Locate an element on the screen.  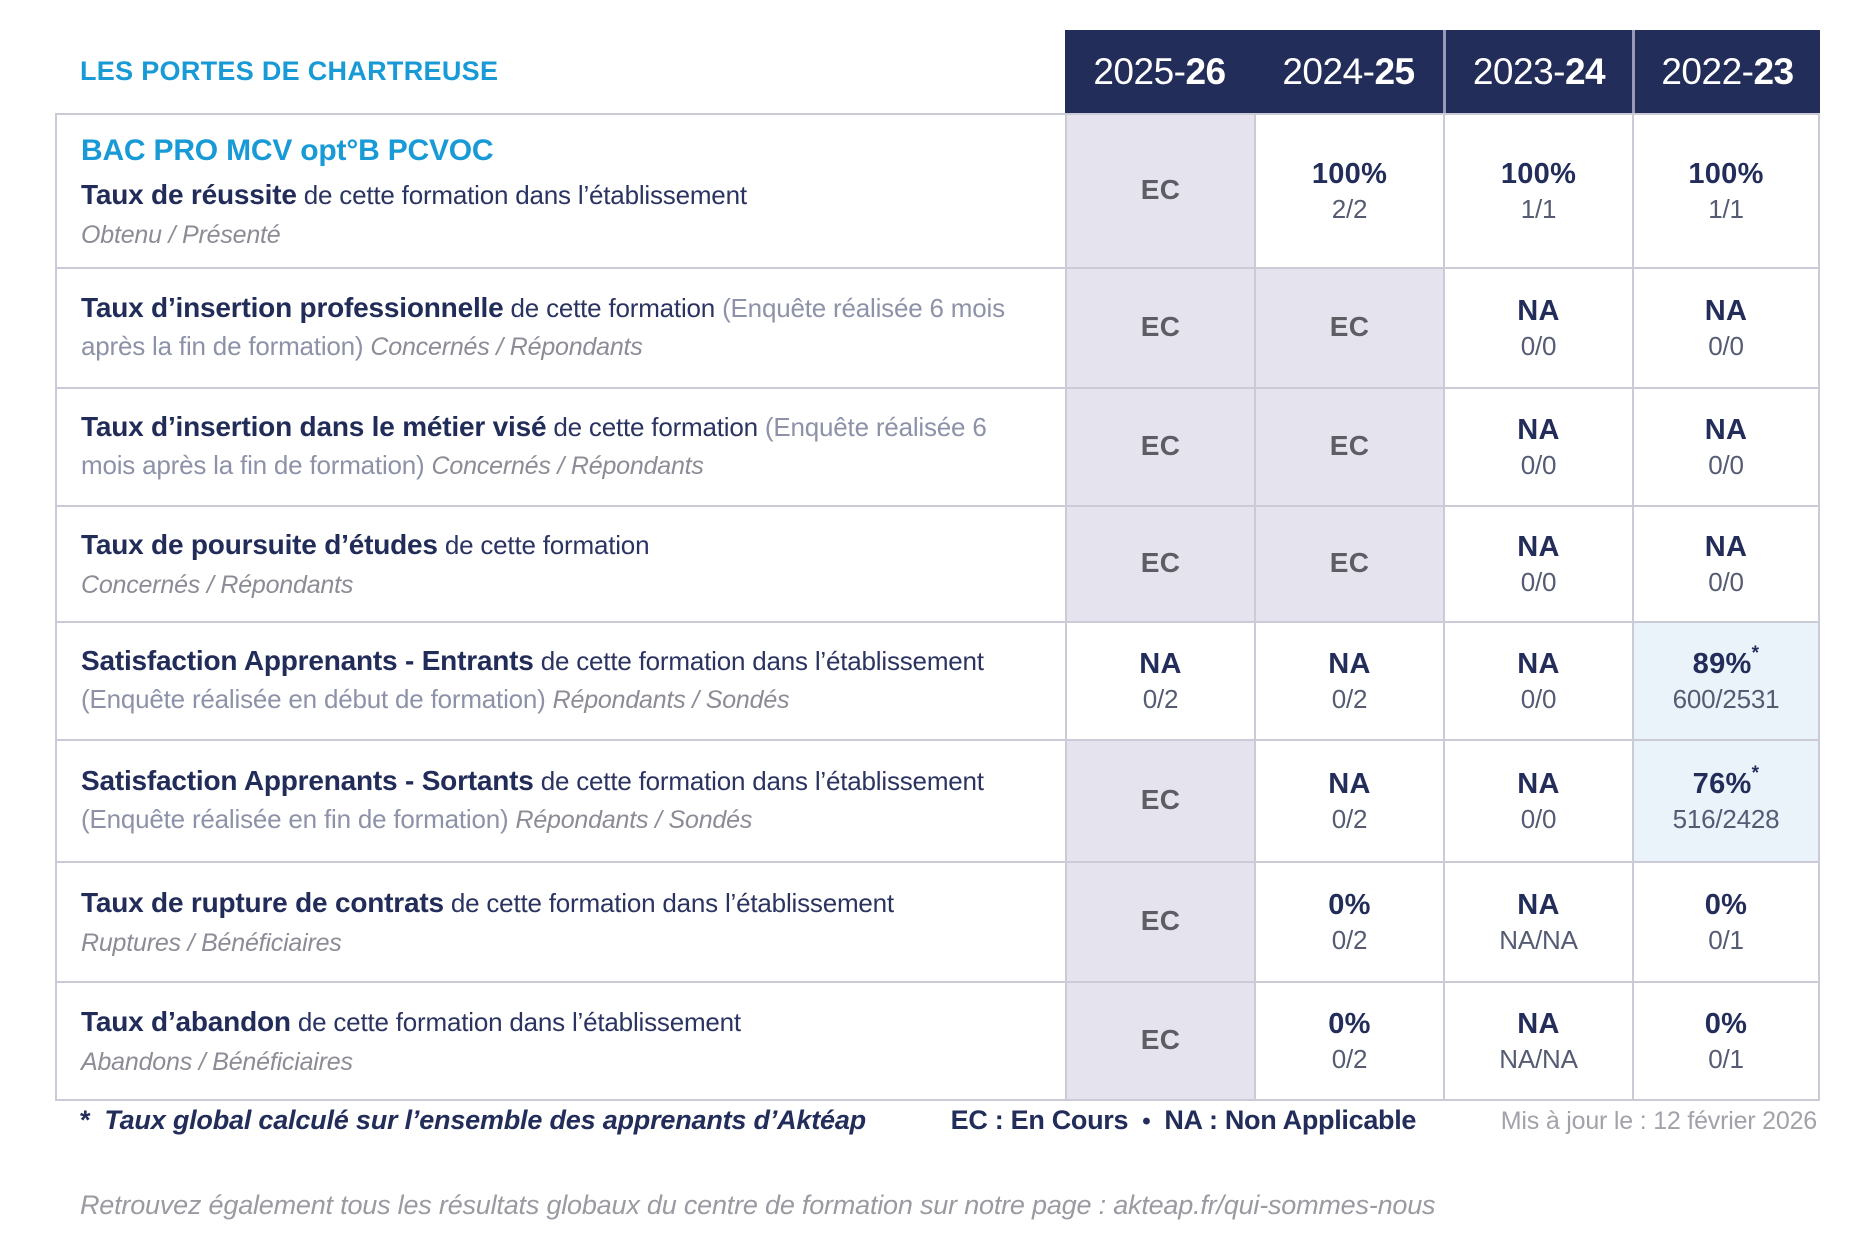
abbreviation-legend: EC : En Cours • NA : Non Applicable is located at coordinates (1184, 1120).